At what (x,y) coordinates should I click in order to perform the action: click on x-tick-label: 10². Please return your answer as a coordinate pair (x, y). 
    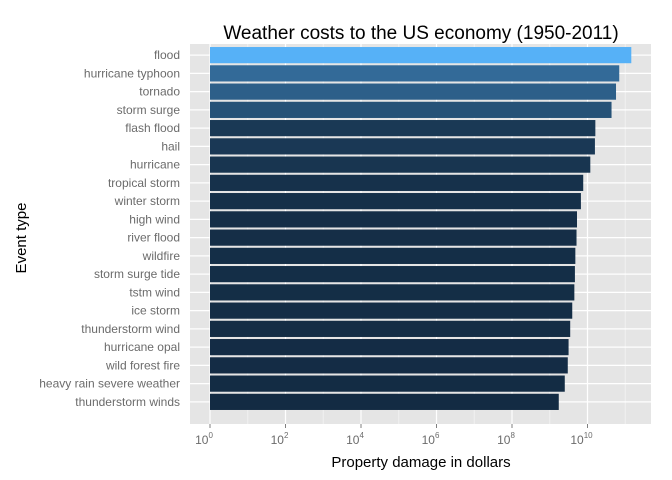
    Looking at the image, I should click on (280, 439).